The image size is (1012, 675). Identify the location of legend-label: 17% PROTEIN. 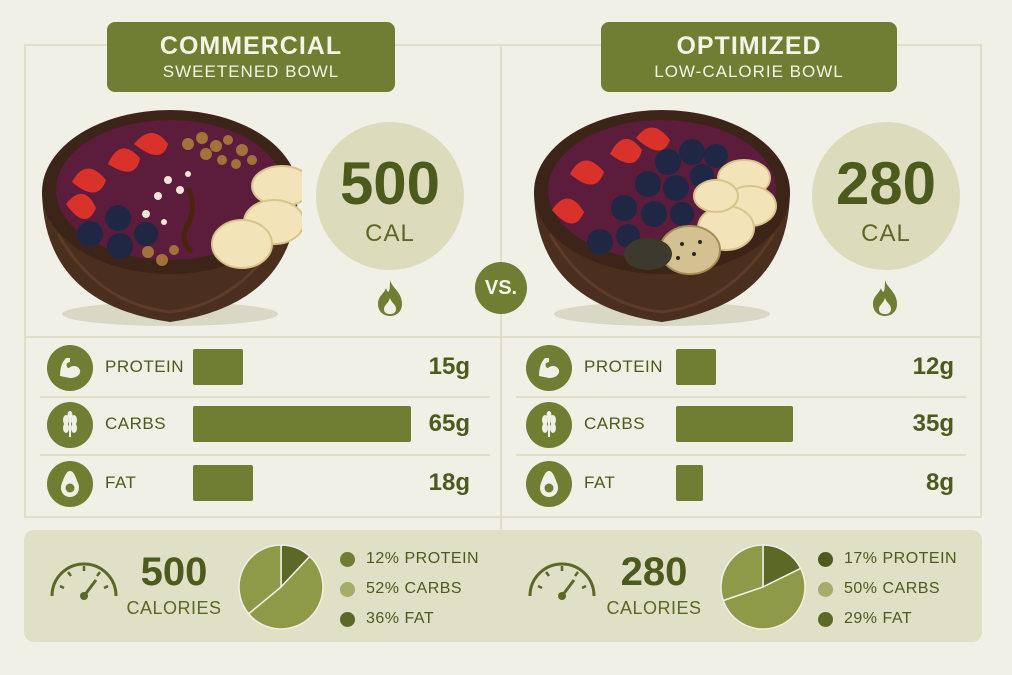
(901, 558).